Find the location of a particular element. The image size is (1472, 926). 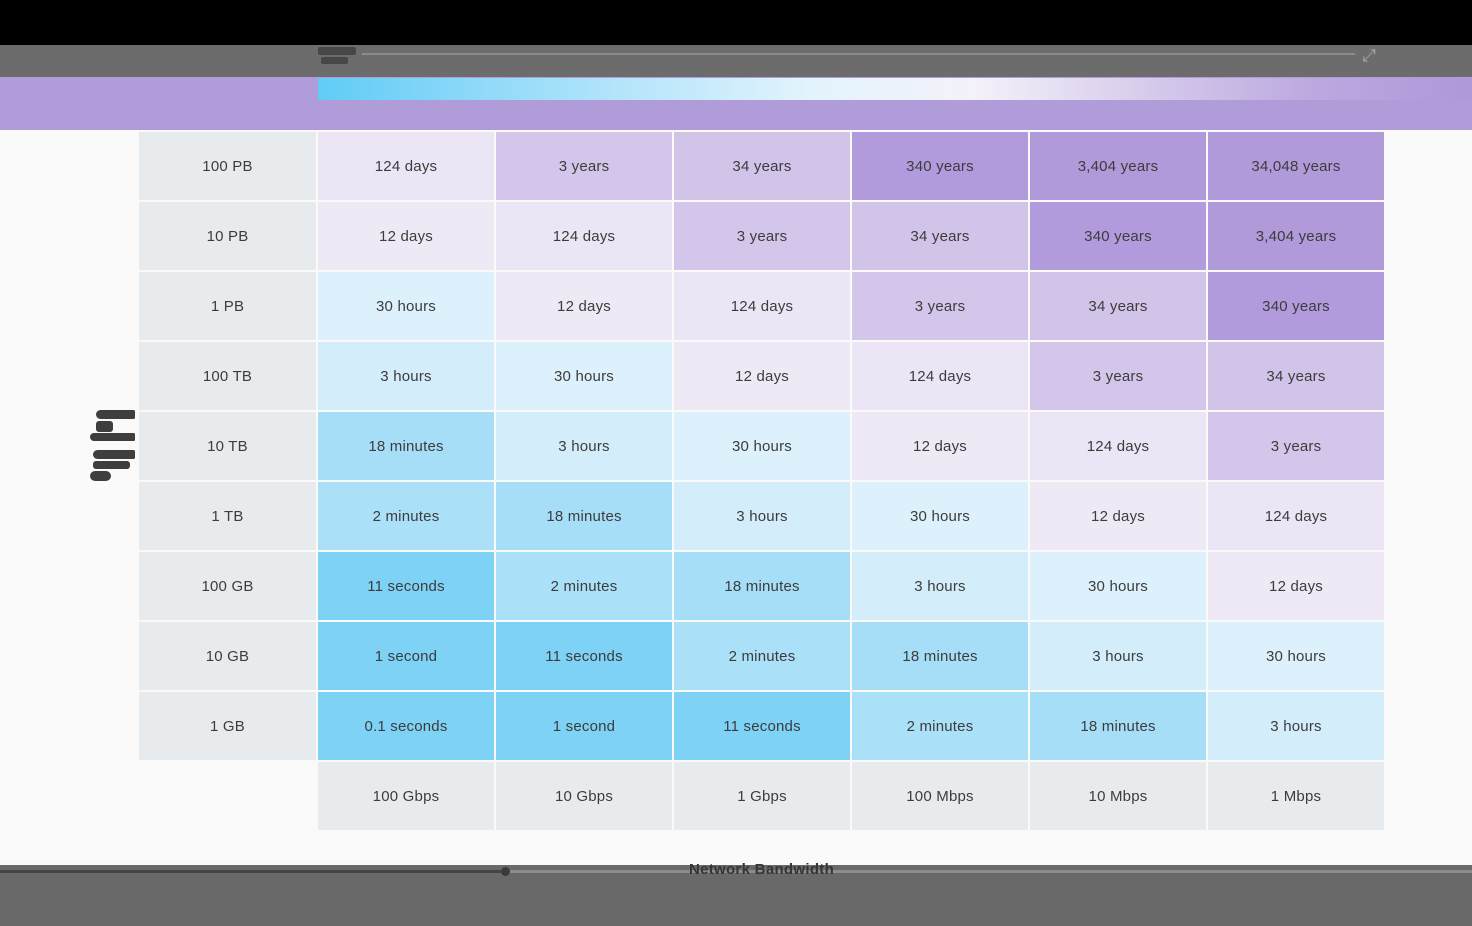

y-axis-title-redacted is located at coordinates (112, 448).